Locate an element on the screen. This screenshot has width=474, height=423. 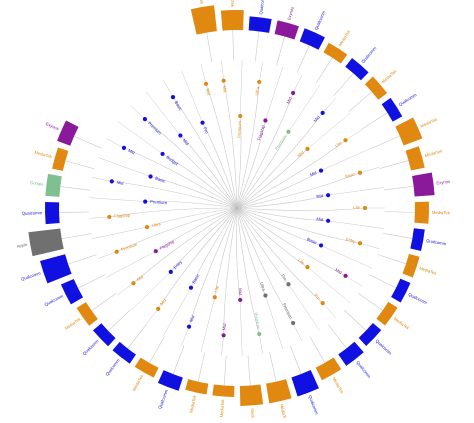
leaf-label: Basic is located at coordinates (350, 175).